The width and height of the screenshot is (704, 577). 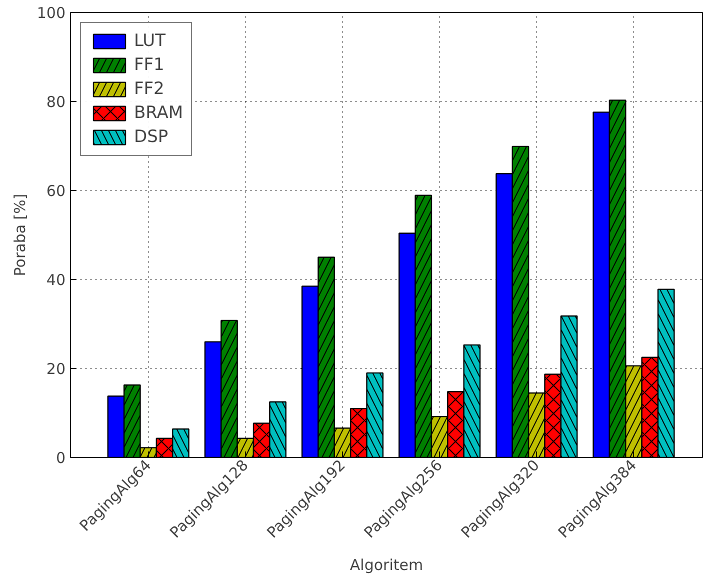 I want to click on y-tick-label: 40, so click(x=56, y=280).